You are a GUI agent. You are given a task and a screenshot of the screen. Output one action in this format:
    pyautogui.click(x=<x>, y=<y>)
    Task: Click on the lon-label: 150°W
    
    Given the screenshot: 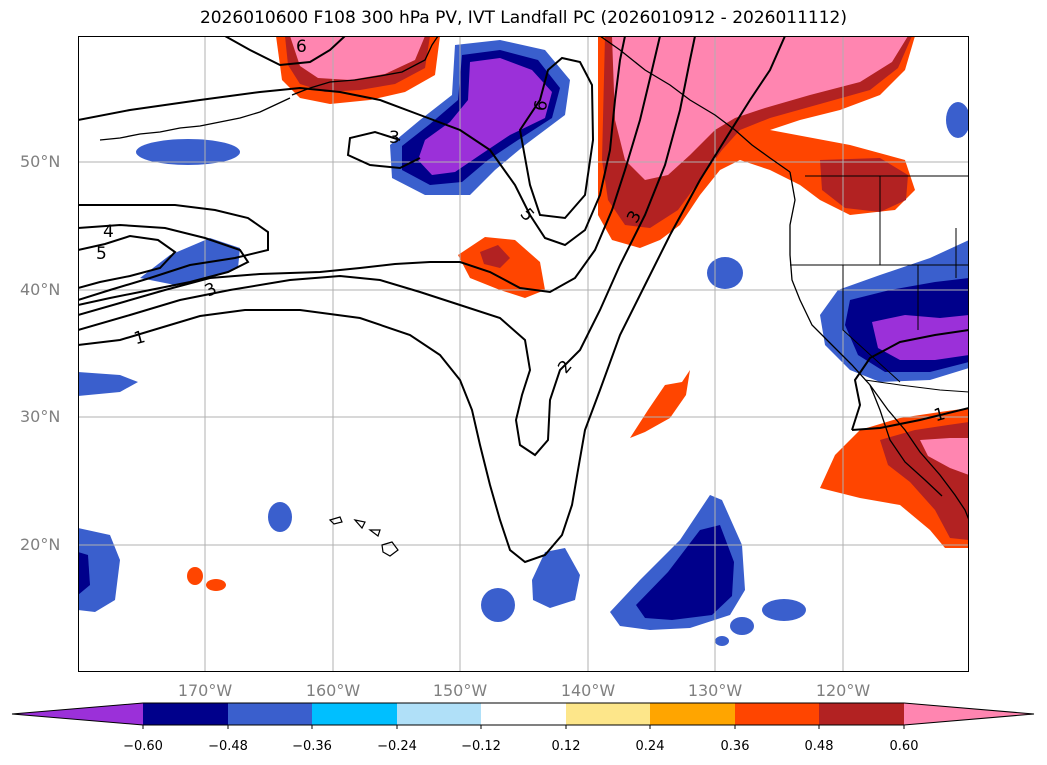 What is the action you would take?
    pyautogui.click(x=460, y=690)
    